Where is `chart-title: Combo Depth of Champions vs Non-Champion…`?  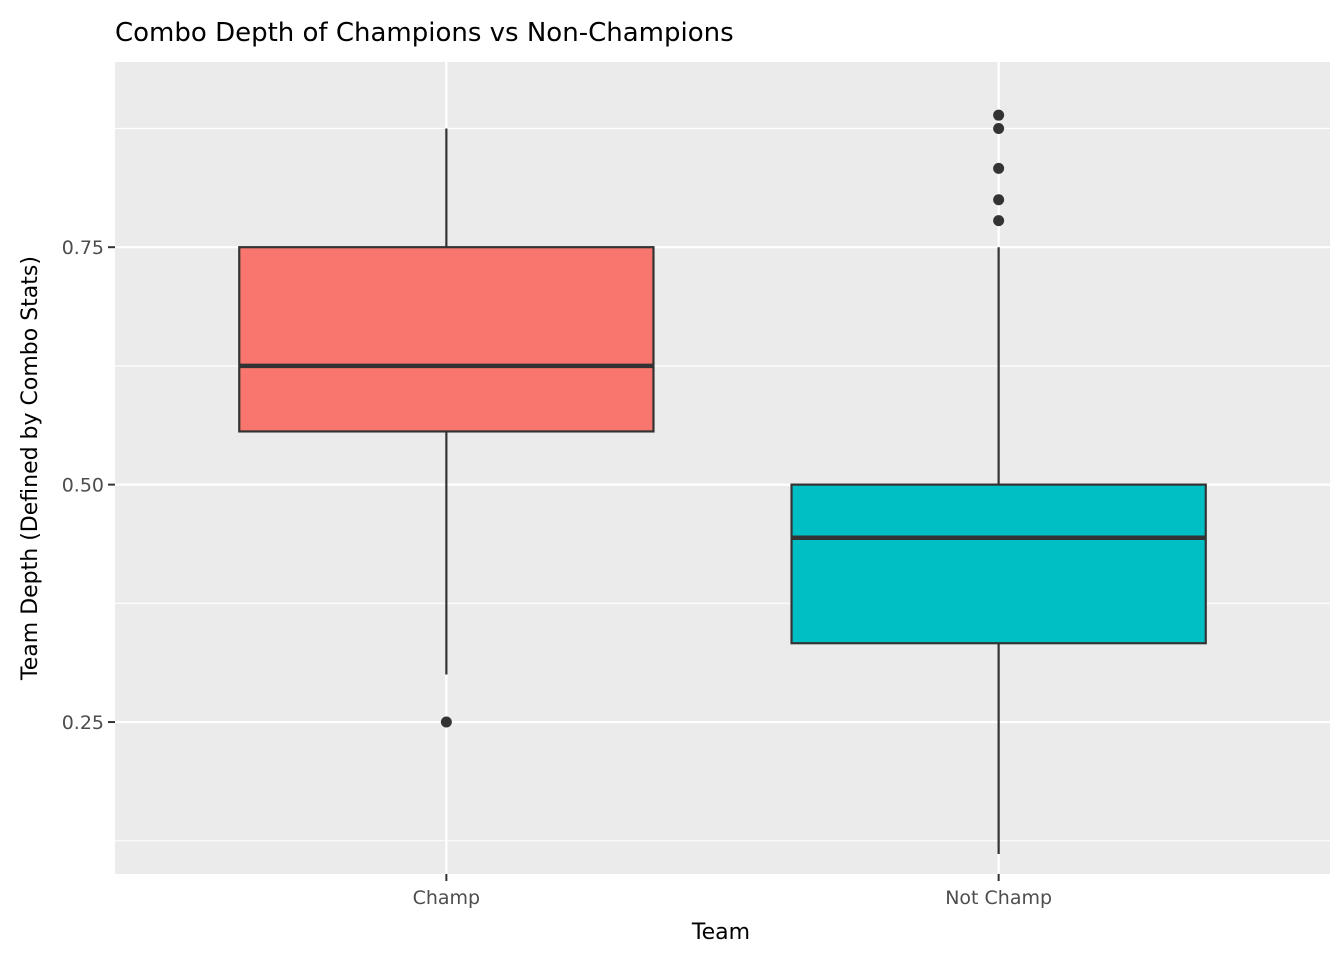
chart-title: Combo Depth of Champions vs Non-Champion… is located at coordinates (424, 33).